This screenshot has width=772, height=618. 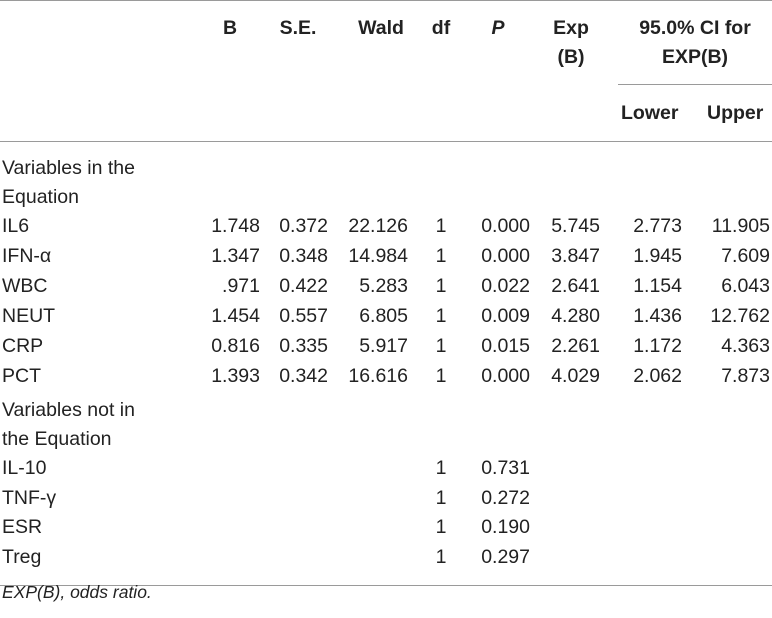 I want to click on cell-b: 1.748, so click(x=235, y=226).